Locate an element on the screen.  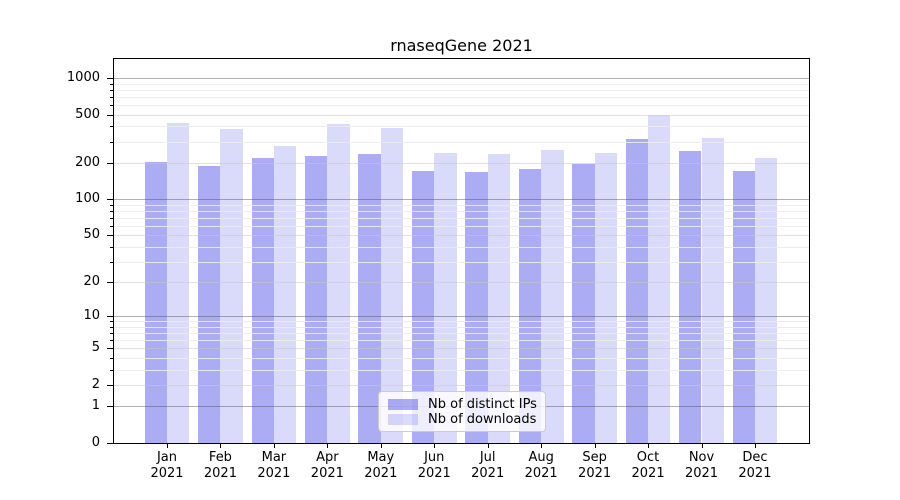
x-tick-nov is located at coordinates (702, 446).